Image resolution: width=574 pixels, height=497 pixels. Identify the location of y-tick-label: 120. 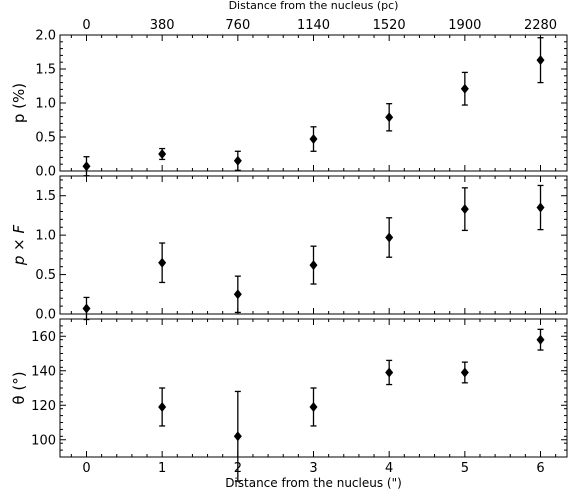
(43, 406).